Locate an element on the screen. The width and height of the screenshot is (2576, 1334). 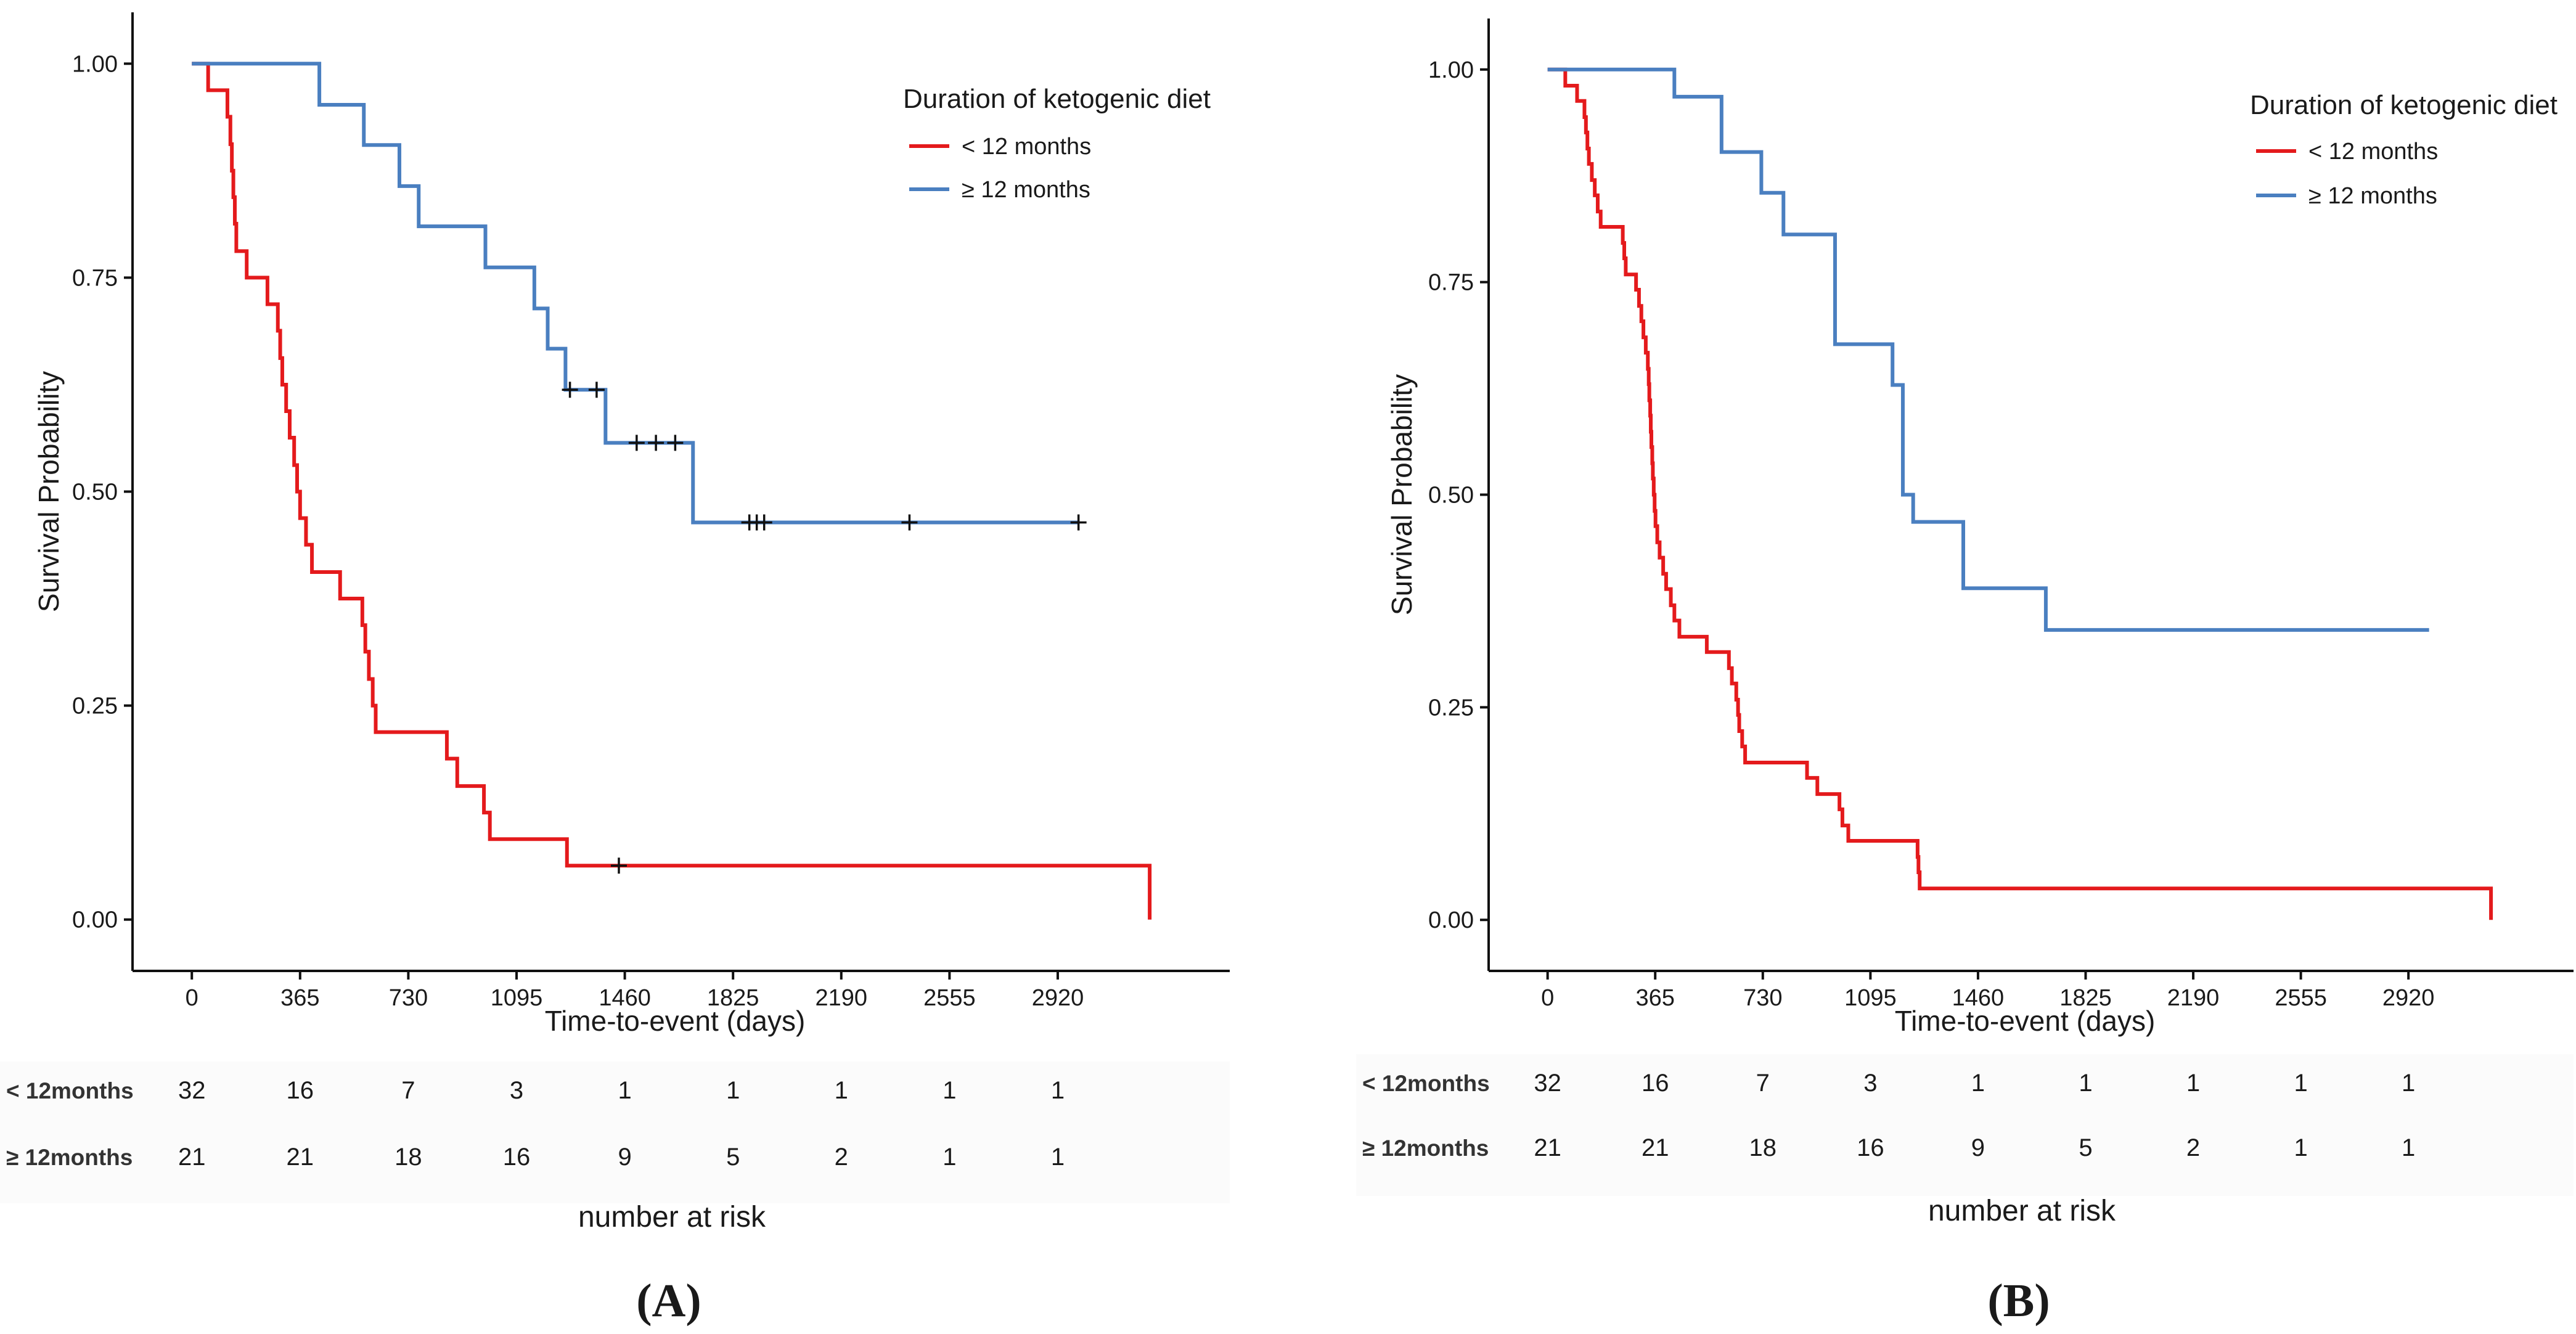
panel-label: (B) is located at coordinates (2018, 1301).